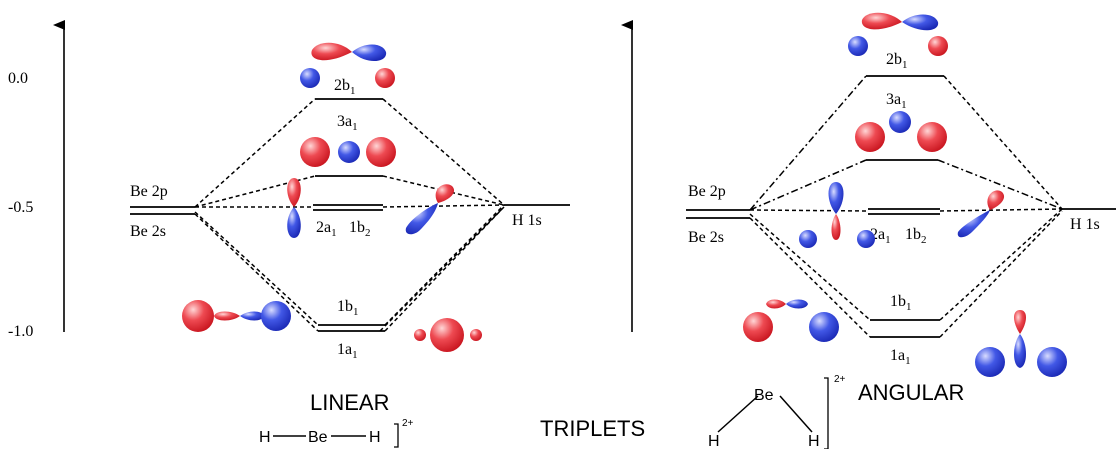  Describe the element at coordinates (18, 78) in the screenshot. I see `y-tick-label-0: 0.0` at that location.